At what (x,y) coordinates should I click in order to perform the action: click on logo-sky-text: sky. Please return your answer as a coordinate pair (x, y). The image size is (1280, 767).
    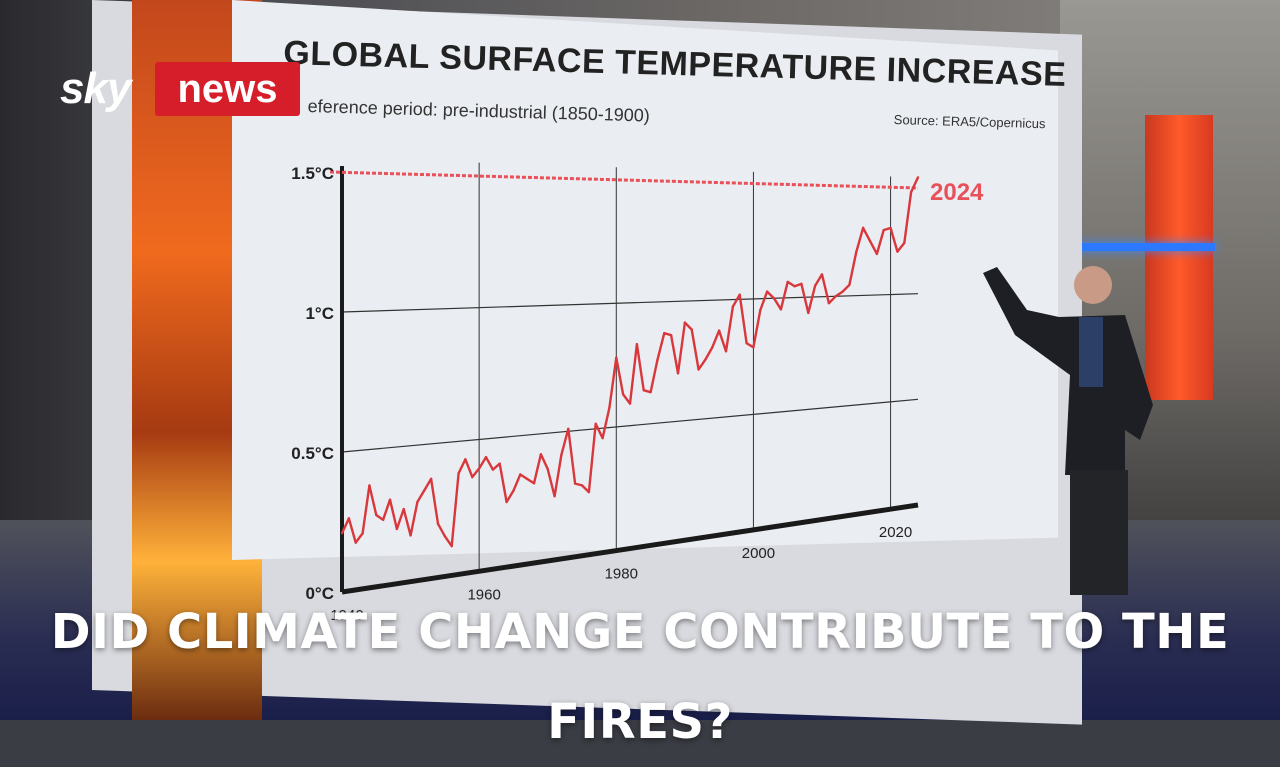
    Looking at the image, I should click on (95, 88).